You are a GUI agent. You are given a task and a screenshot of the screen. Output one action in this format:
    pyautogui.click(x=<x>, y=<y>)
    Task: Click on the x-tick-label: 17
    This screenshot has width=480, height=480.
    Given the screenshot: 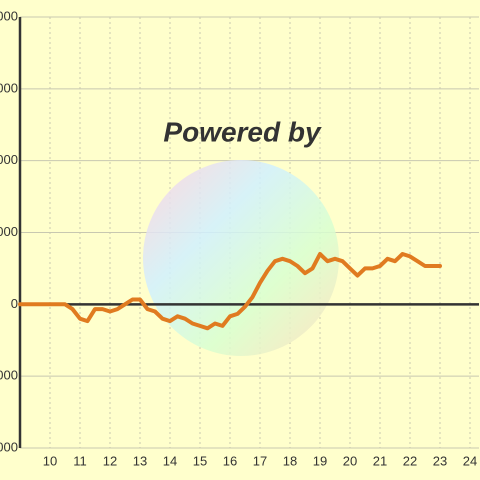 What is the action you would take?
    pyautogui.click(x=260, y=460)
    